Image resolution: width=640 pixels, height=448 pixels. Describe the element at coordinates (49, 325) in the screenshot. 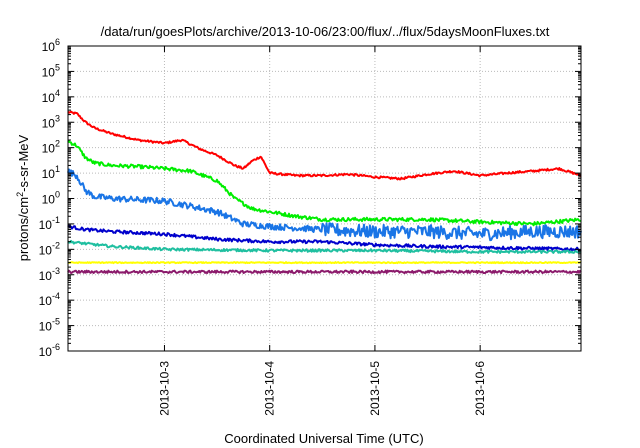

I see `y-tick-label: 10⁻⁵` at that location.